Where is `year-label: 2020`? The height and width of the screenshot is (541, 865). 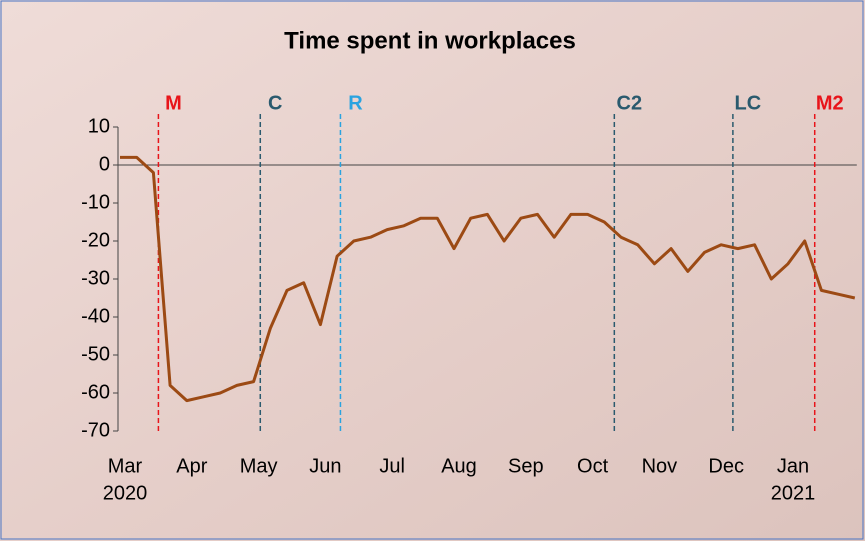 year-label: 2020 is located at coordinates (125, 493).